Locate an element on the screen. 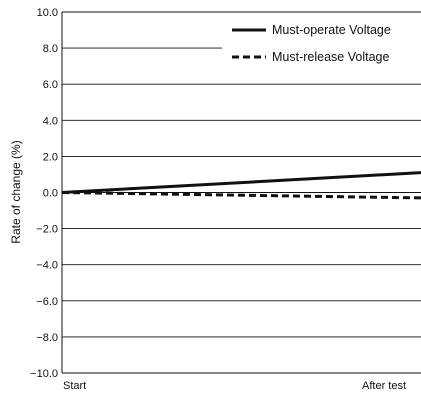  y-tick-label: −10.0 is located at coordinates (44, 374).